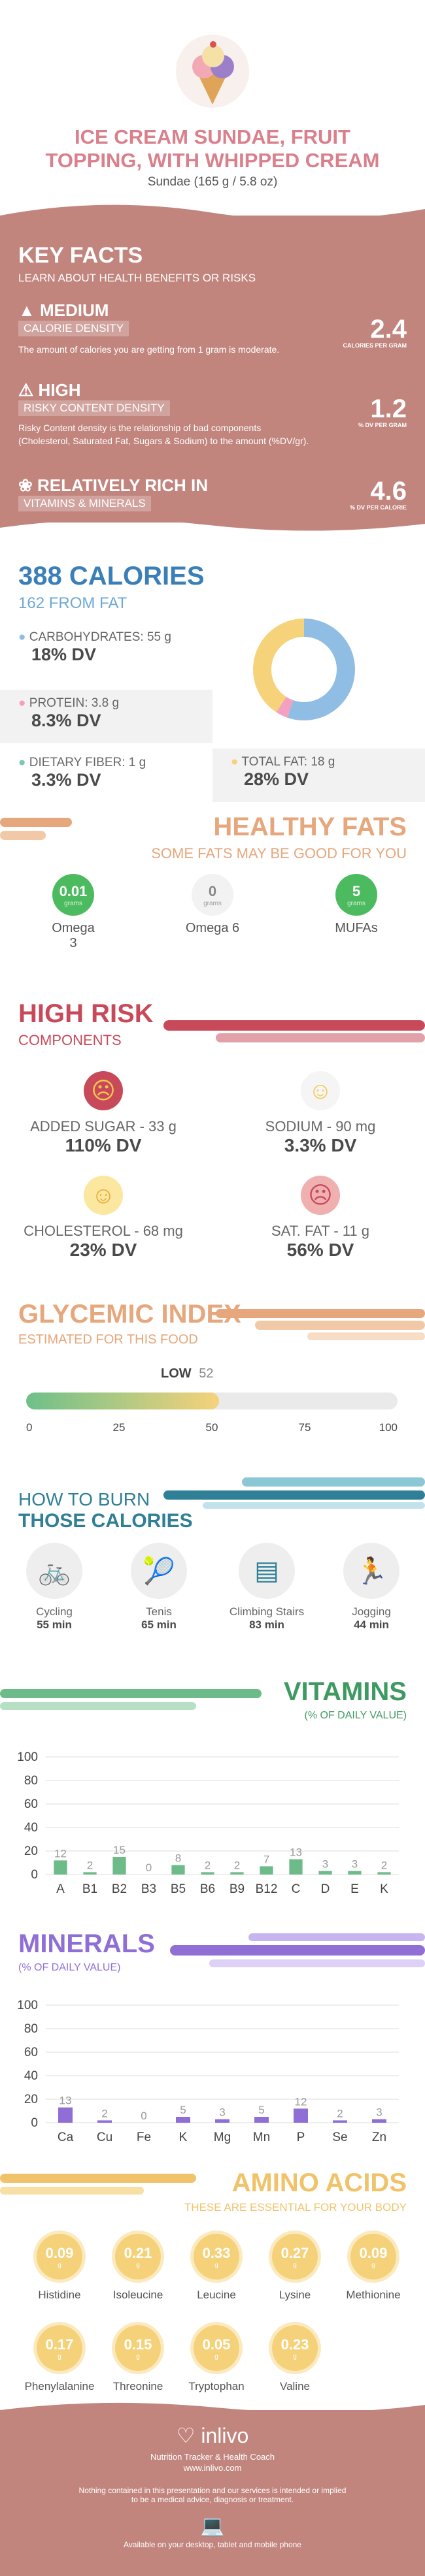  I want to click on amino-value: 0.15, so click(138, 2344).